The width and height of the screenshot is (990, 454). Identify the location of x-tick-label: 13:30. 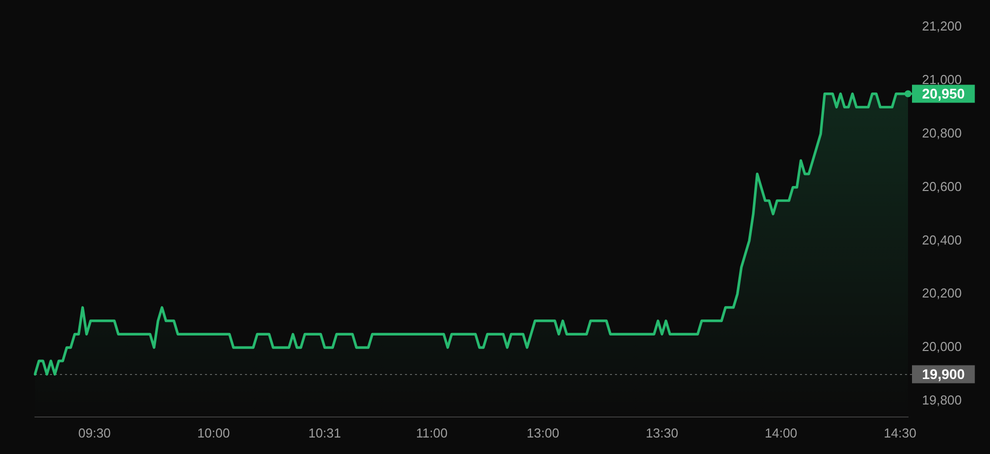
(662, 432).